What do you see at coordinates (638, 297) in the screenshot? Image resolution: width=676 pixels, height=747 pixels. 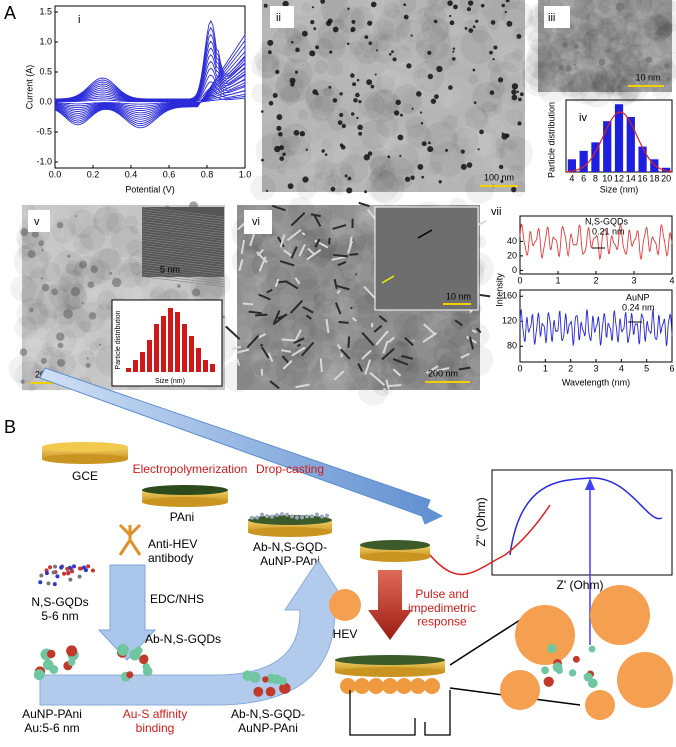 I see `series-name: AuNP` at bounding box center [638, 297].